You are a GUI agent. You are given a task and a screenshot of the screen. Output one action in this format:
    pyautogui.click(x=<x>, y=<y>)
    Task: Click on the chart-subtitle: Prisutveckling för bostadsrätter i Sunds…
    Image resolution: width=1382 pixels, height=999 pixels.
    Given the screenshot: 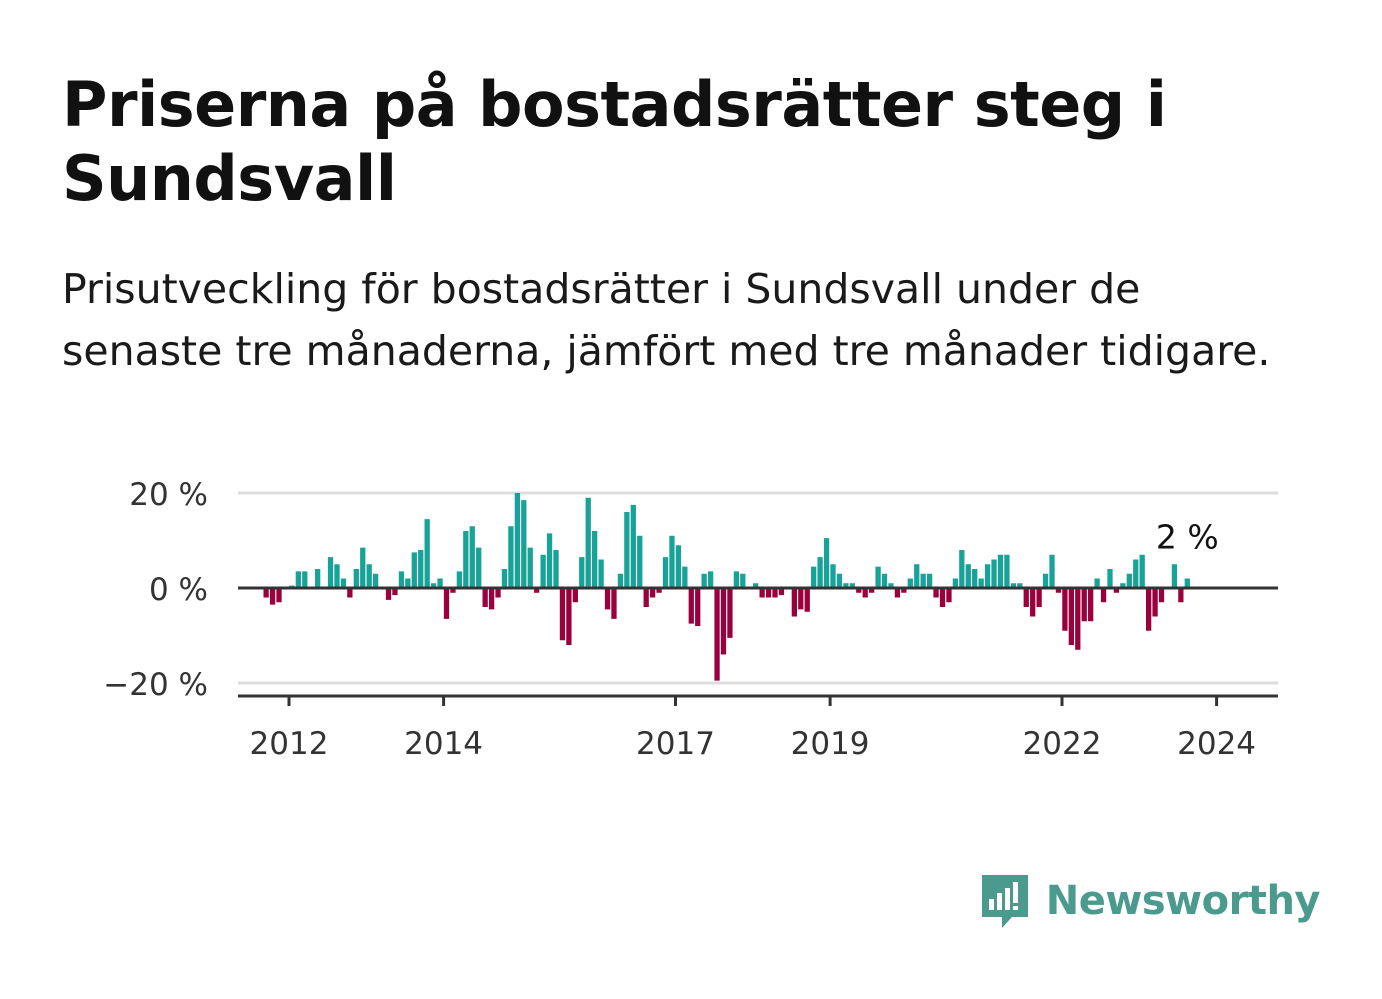 What is the action you would take?
    pyautogui.click(x=666, y=320)
    